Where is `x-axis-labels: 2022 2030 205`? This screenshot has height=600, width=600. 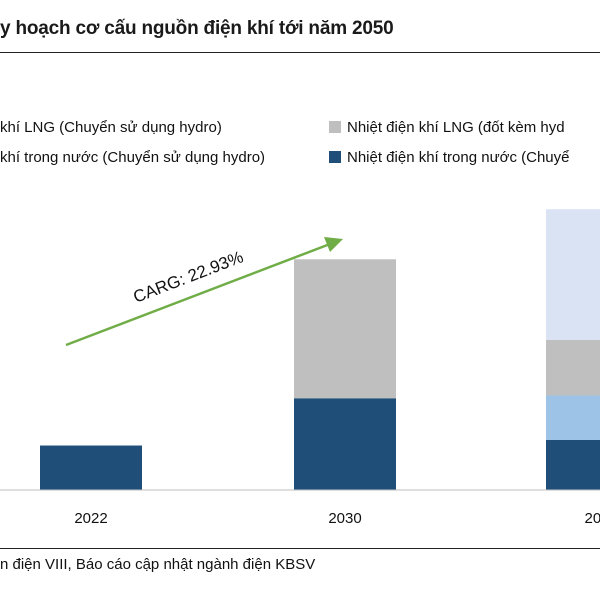
x-axis-labels: 2022 2030 205 is located at coordinates (337, 518).